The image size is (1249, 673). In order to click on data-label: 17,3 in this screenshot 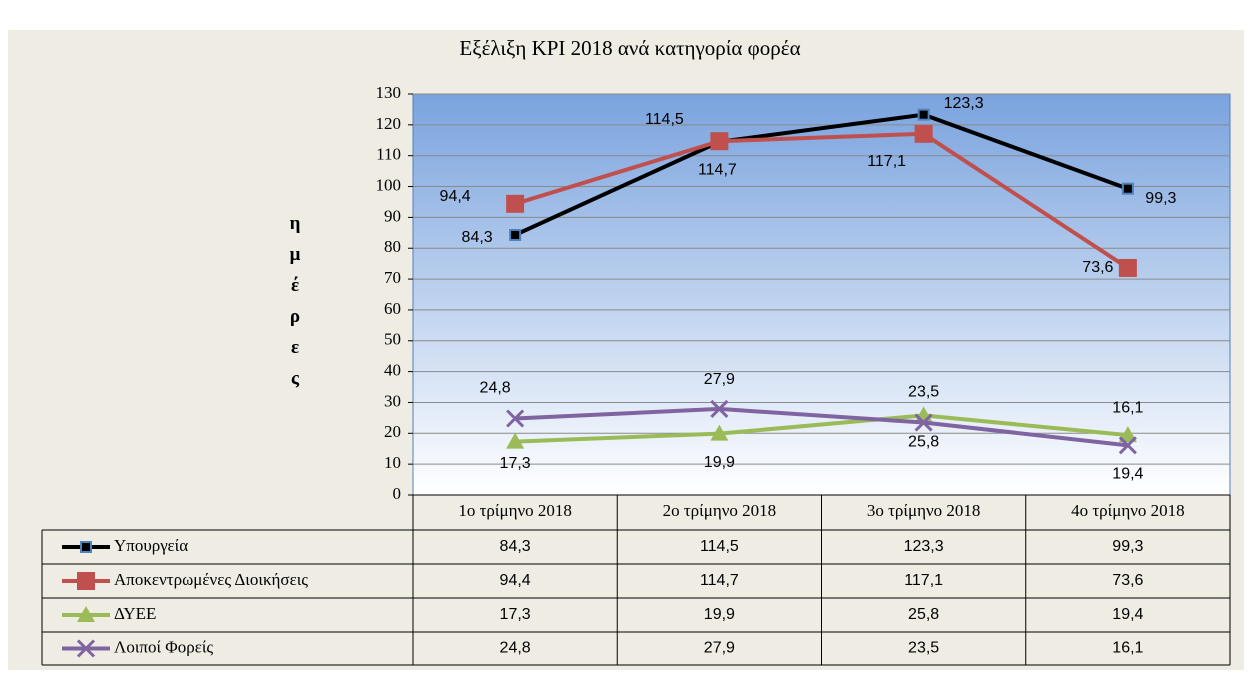, I will do `click(515, 463)`.